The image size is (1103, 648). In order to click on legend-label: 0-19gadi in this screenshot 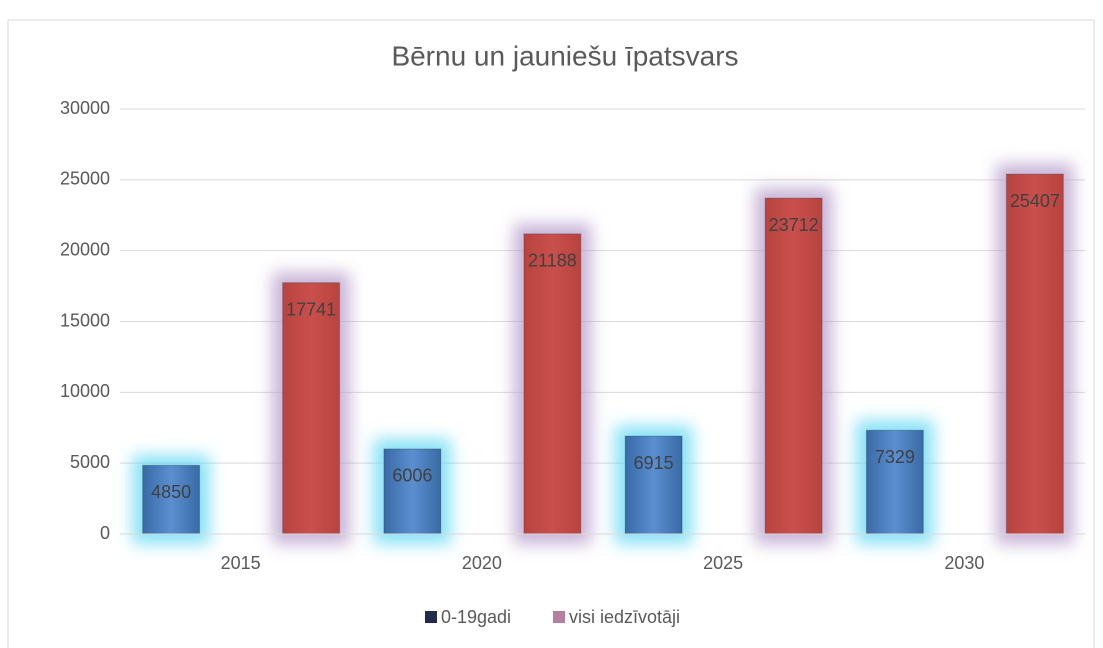, I will do `click(476, 617)`.